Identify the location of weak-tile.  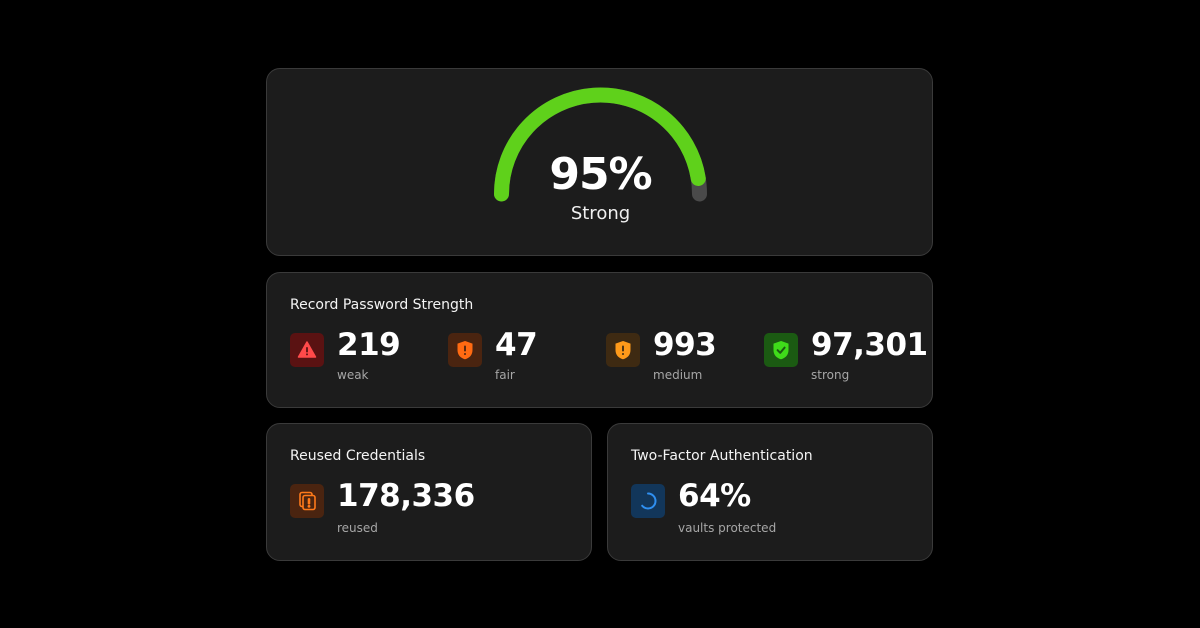
(307, 350).